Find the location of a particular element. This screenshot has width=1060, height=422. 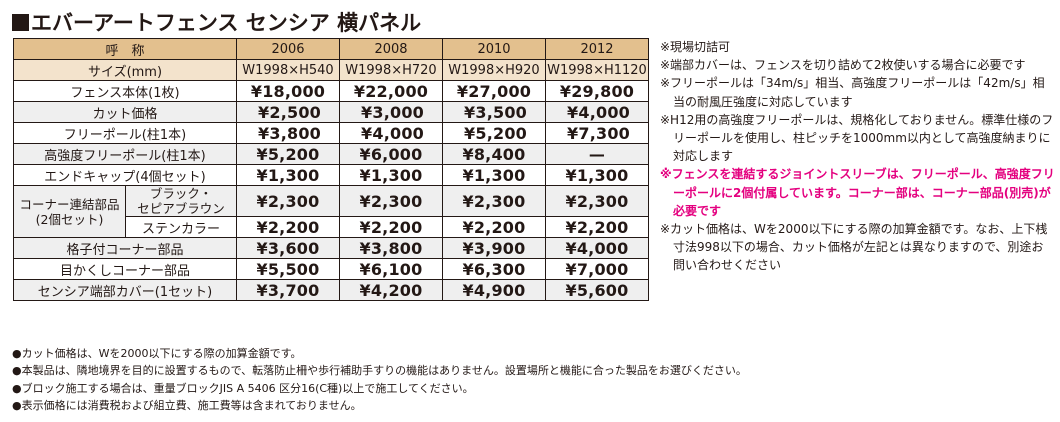

corner-sub-label-line2: セピアブラウン is located at coordinates (181, 208).